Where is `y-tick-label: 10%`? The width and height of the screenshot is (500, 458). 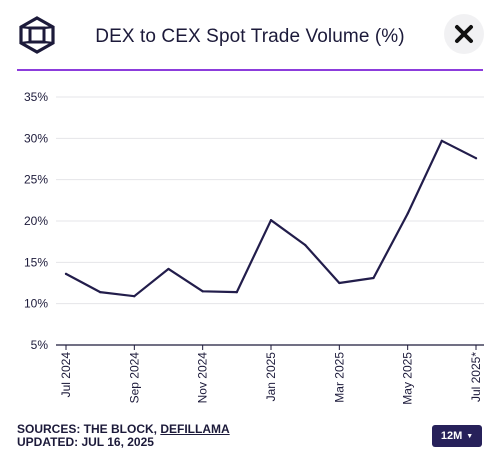 y-tick-label: 10% is located at coordinates (36, 304).